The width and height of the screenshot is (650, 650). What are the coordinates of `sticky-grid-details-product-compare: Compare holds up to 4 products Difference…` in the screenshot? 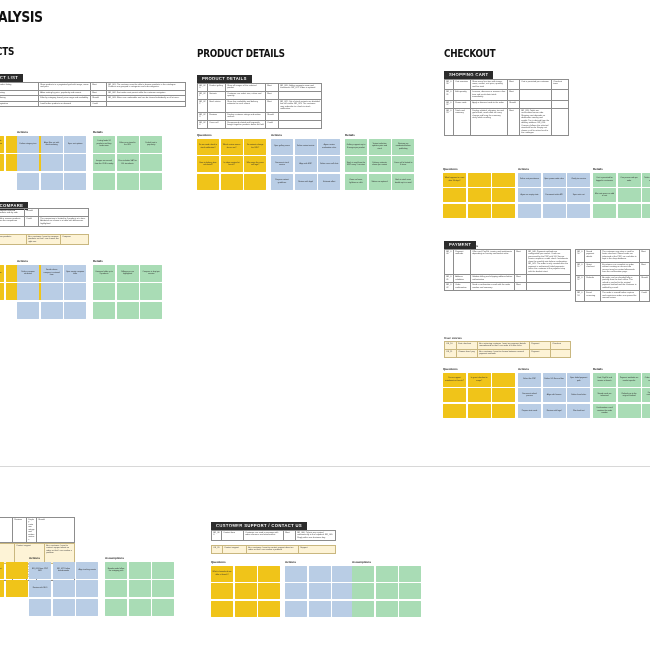 It's located at (128, 291).